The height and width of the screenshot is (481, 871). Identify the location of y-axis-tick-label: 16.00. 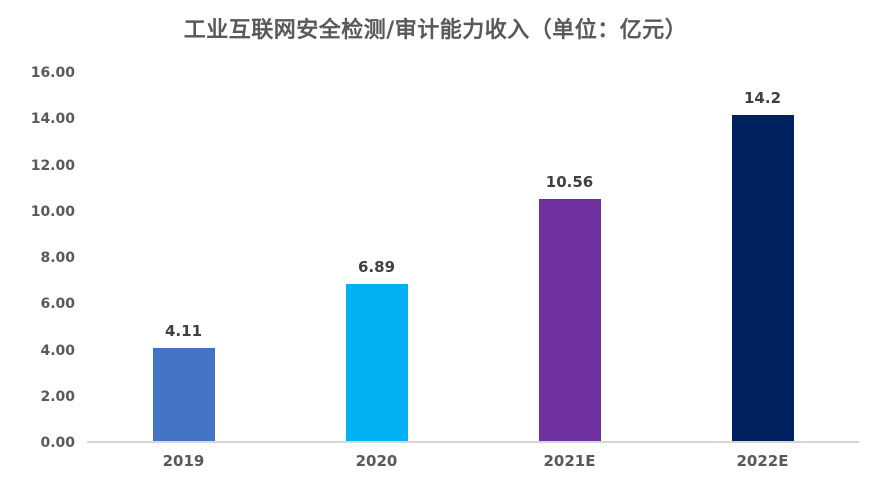
(52, 73).